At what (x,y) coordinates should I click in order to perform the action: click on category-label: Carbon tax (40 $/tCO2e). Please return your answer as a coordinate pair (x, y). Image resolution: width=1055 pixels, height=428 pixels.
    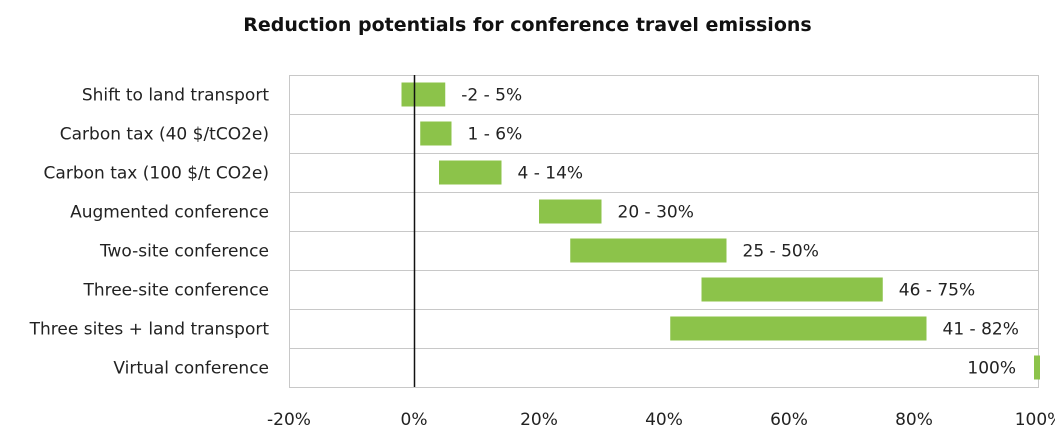
    Looking at the image, I should click on (164, 135).